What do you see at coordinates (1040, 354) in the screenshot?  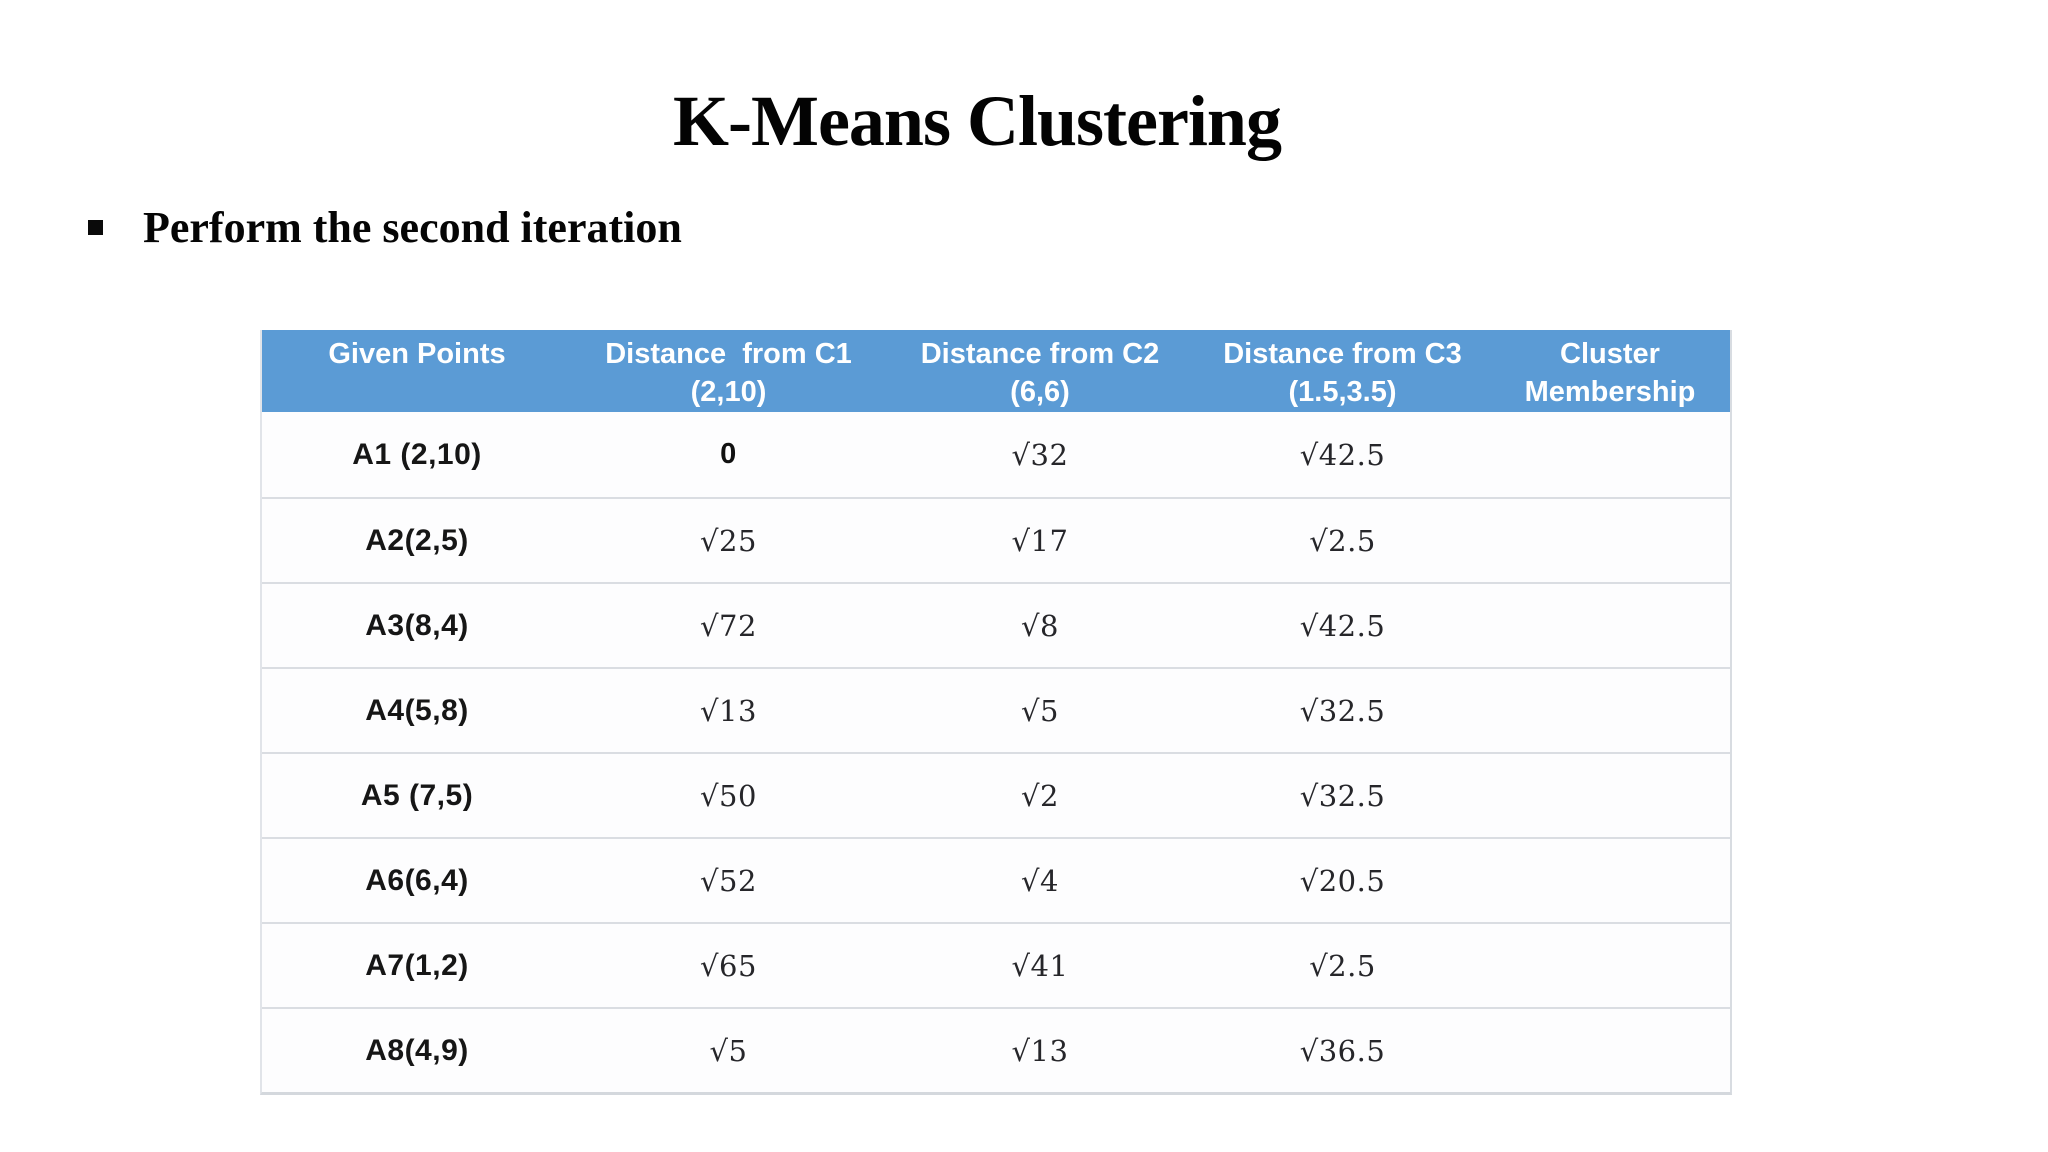 I see `header-line1: Distance from C2` at bounding box center [1040, 354].